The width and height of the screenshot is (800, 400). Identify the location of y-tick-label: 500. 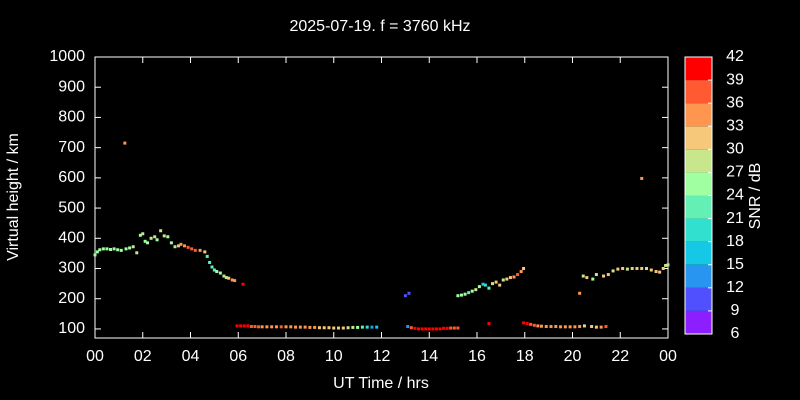
(71, 207).